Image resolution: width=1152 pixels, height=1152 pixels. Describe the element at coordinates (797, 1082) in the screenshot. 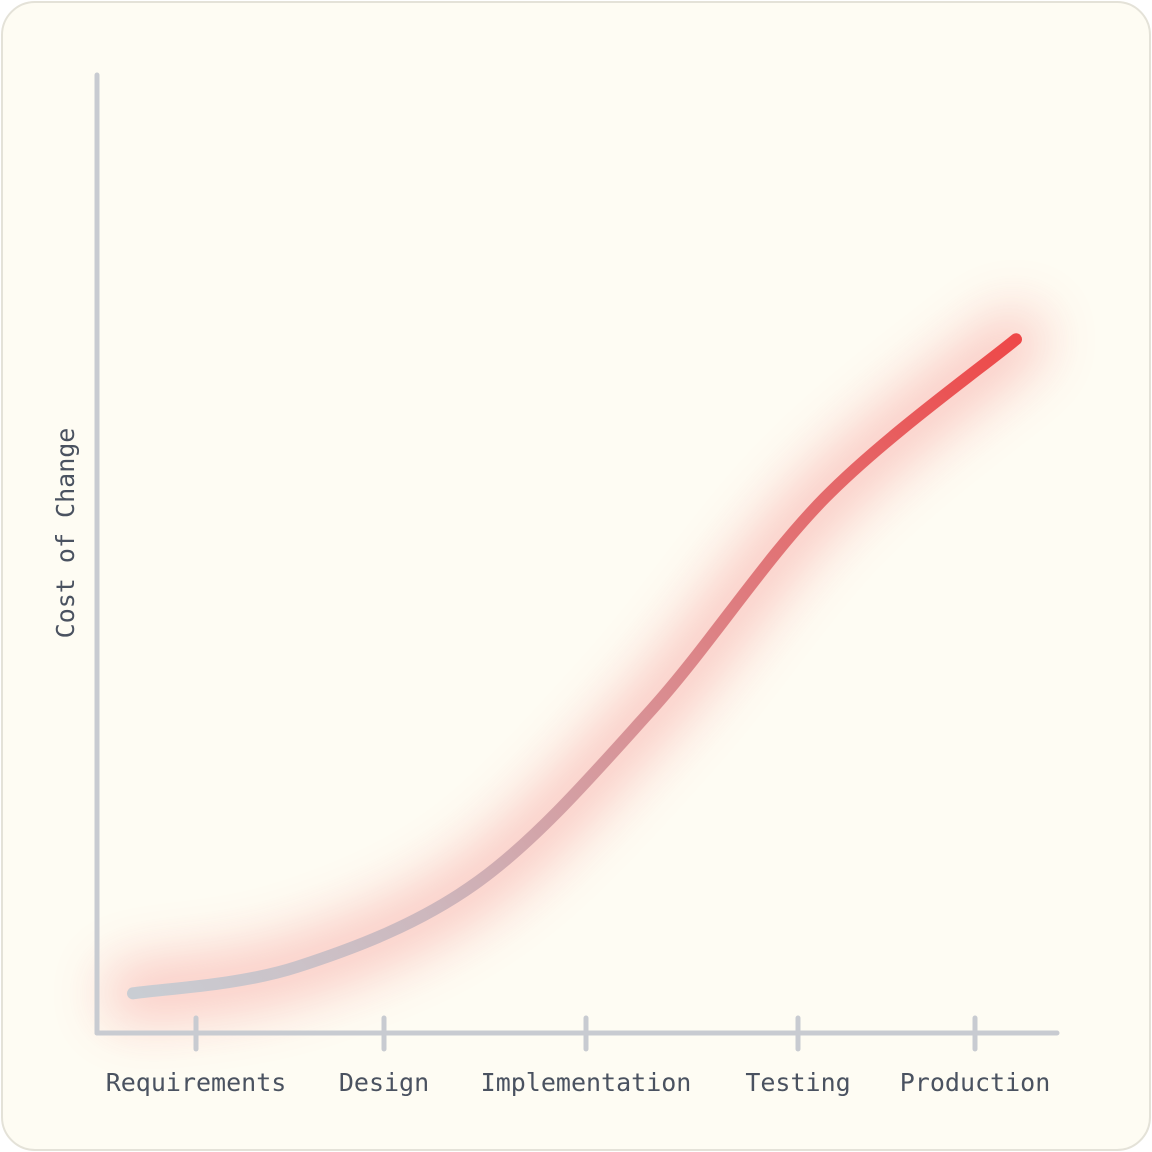

I see `x-tick-label-testing: Testing` at that location.